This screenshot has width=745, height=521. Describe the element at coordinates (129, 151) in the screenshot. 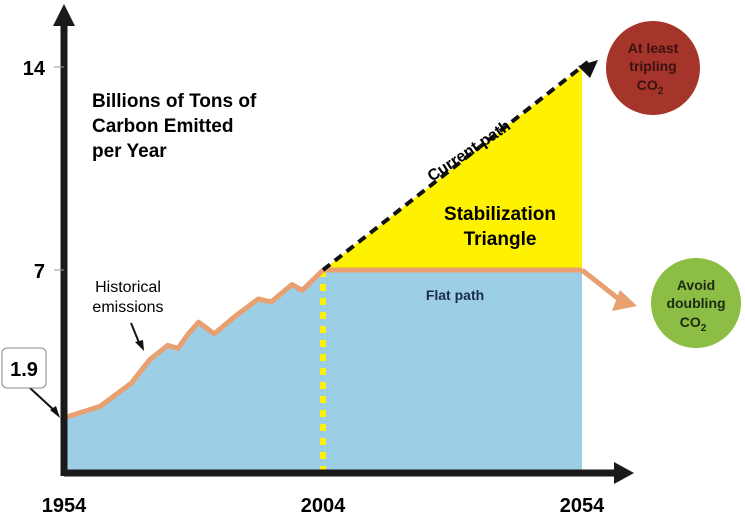

I see `chart-title-line-3: per Year` at that location.